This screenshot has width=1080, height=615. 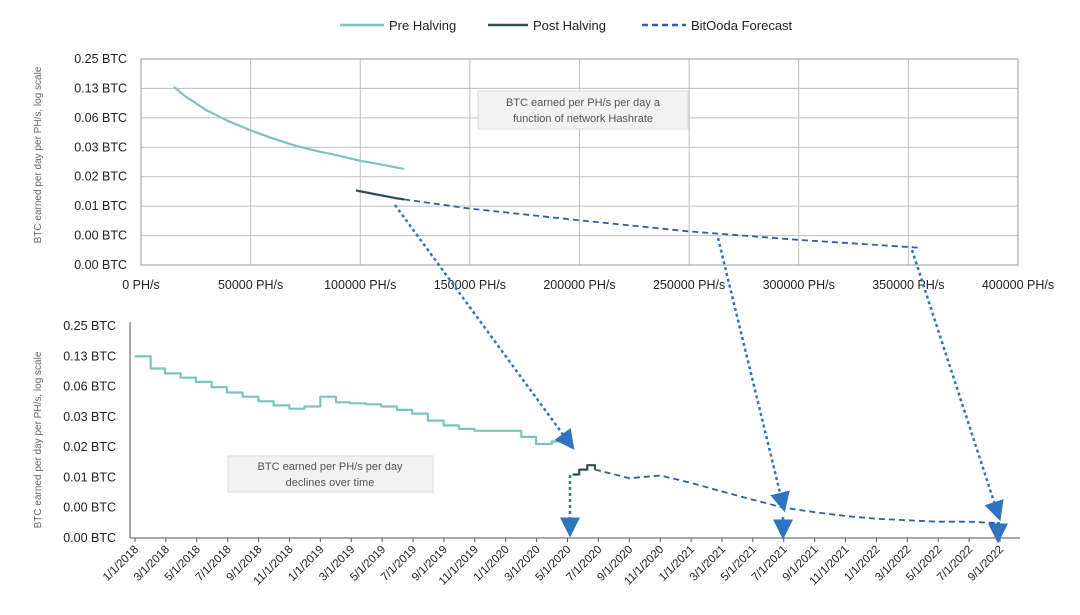 I want to click on x-tick-label: 200000 PH/s, so click(x=579, y=285).